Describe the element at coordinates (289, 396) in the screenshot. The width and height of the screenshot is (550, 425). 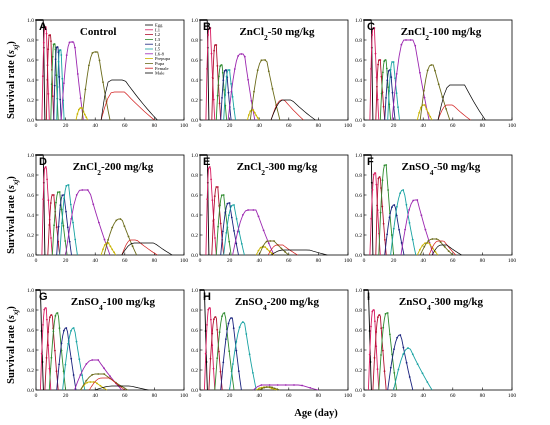
I see `x-tick-label: 60` at that location.